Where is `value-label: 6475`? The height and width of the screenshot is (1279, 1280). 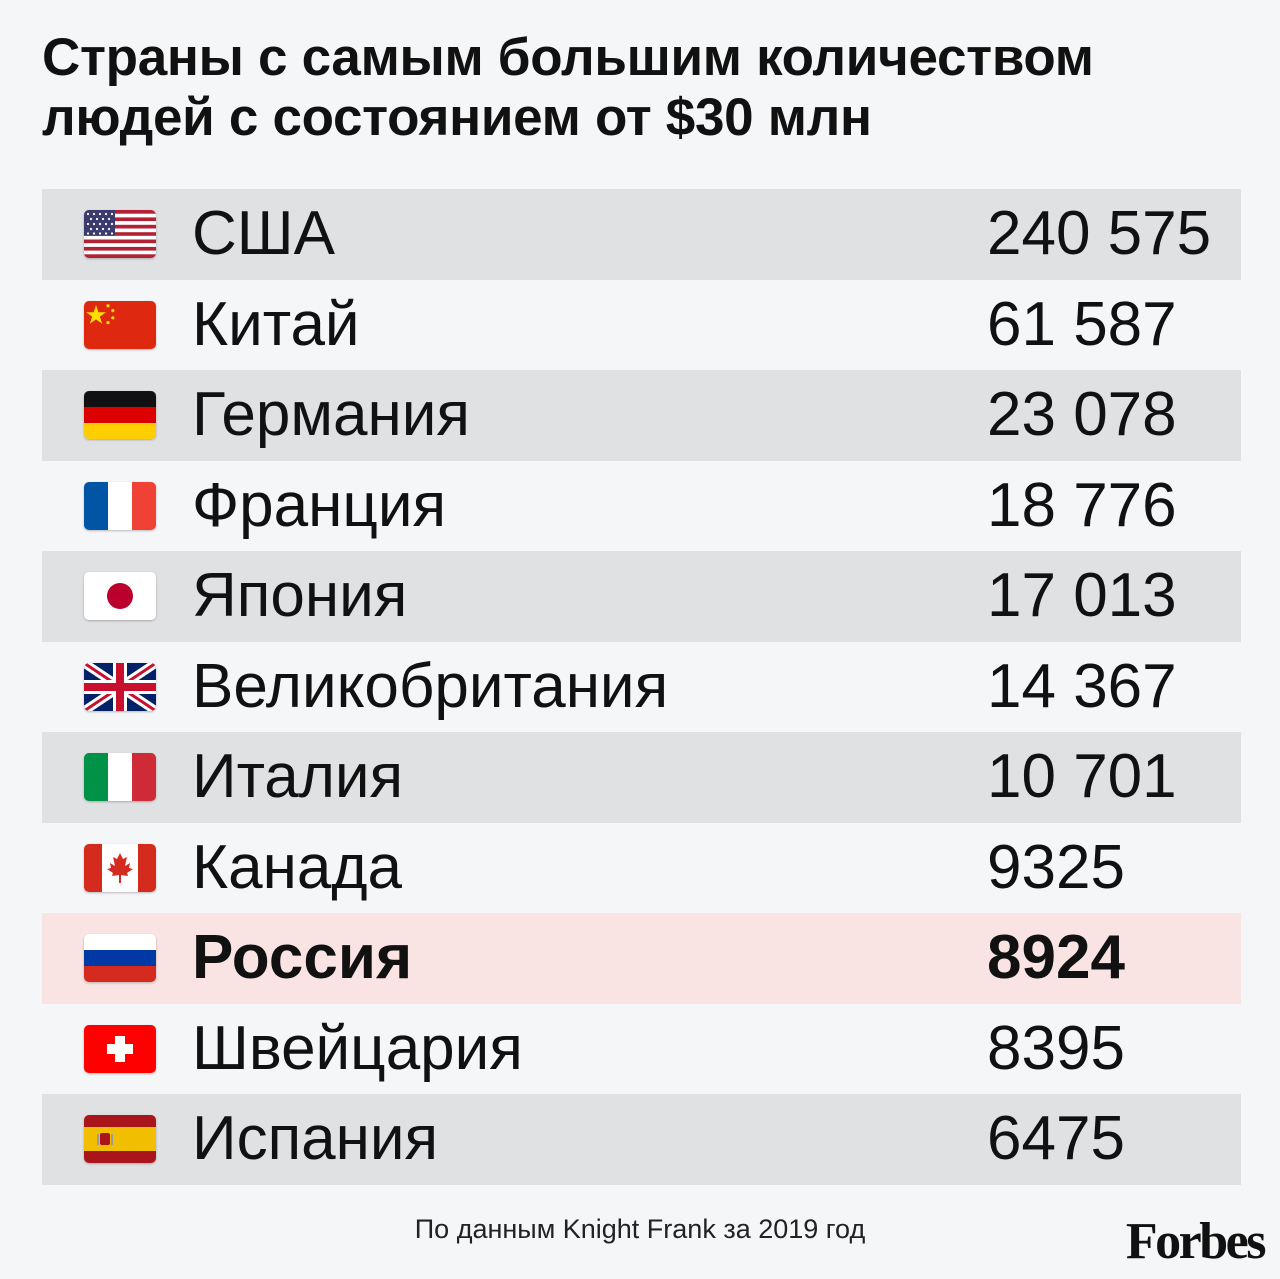 value-label: 6475 is located at coordinates (1056, 1139).